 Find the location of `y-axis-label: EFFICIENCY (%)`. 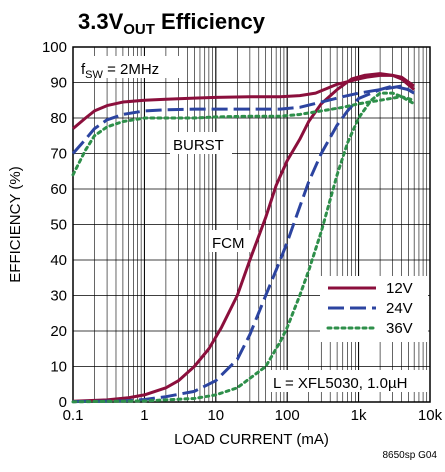

y-axis-label: EFFICIENCY (%) is located at coordinates (15, 224).